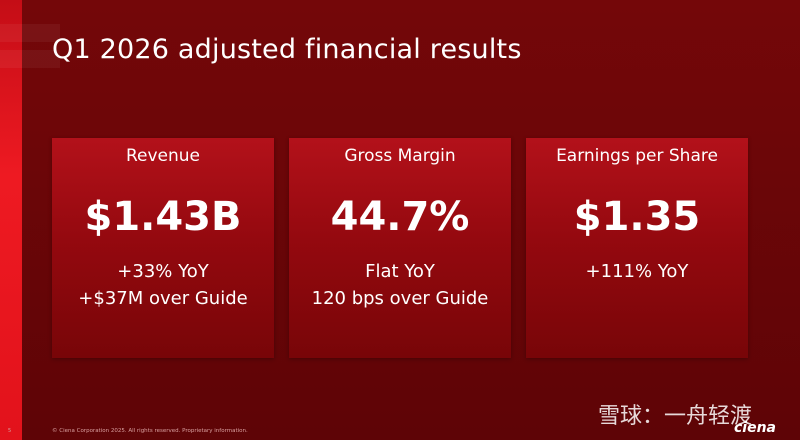 Image resolution: width=800 pixels, height=440 pixels. Describe the element at coordinates (755, 428) in the screenshot. I see `logo: ciena` at that location.